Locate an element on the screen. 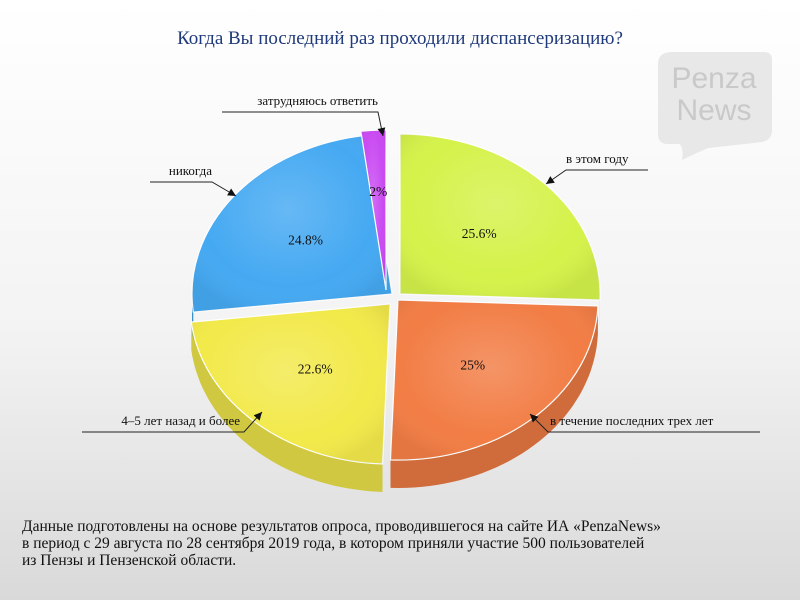 Image resolution: width=800 pixels, height=600 pixels. slice-value-label-3: 22.6% is located at coordinates (315, 369).